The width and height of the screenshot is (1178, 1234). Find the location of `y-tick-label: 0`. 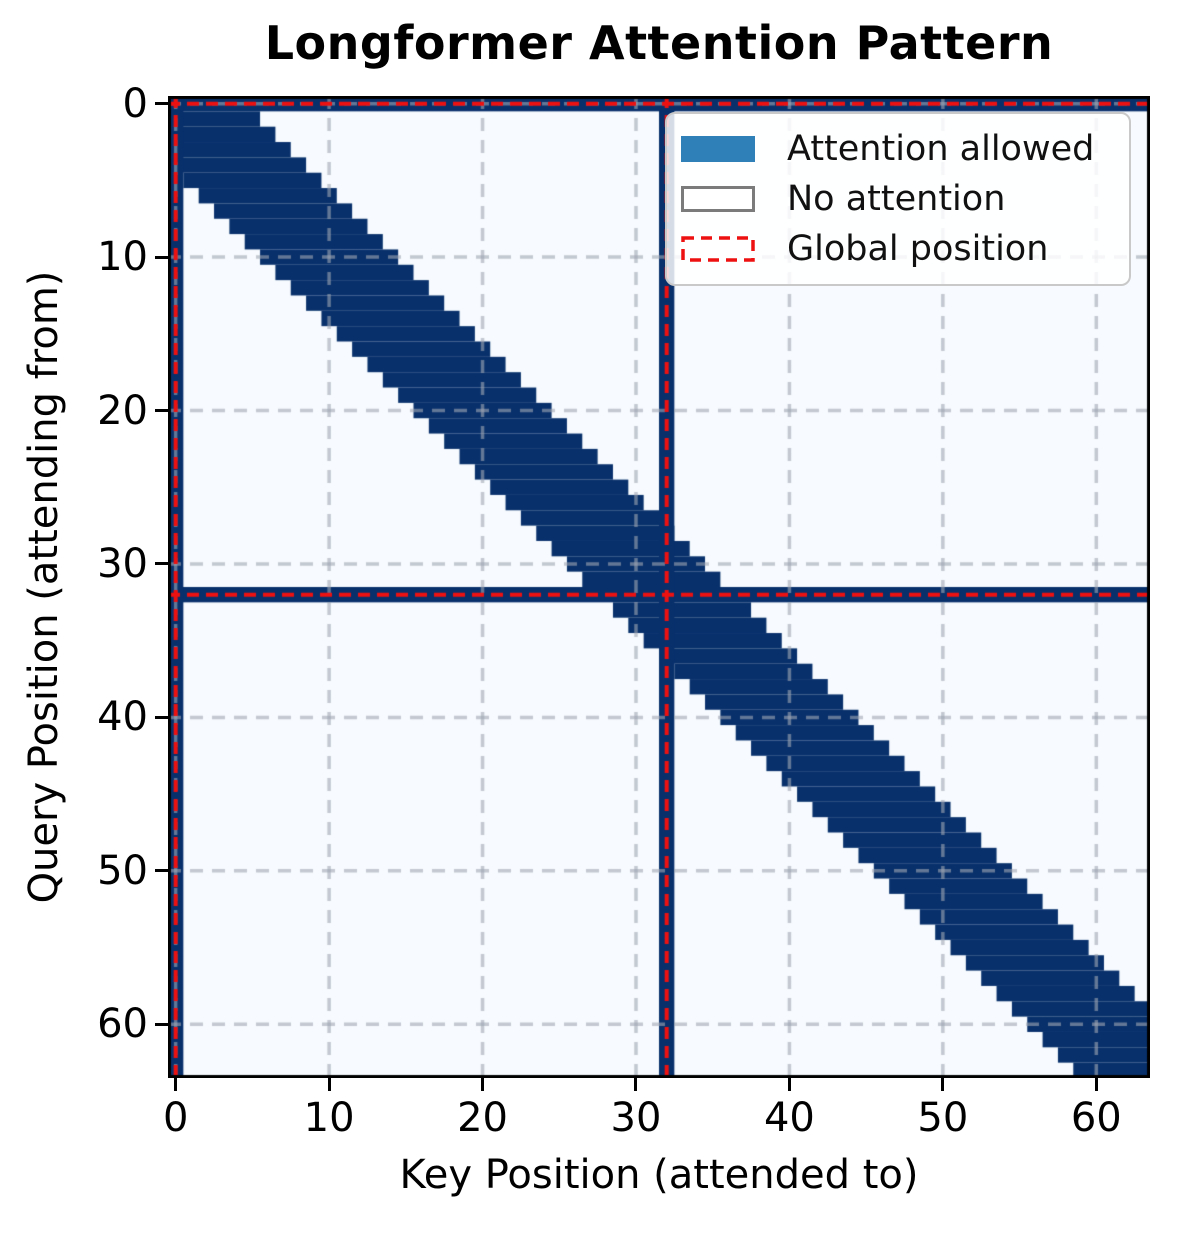

y-tick-label: 0 is located at coordinates (135, 103).